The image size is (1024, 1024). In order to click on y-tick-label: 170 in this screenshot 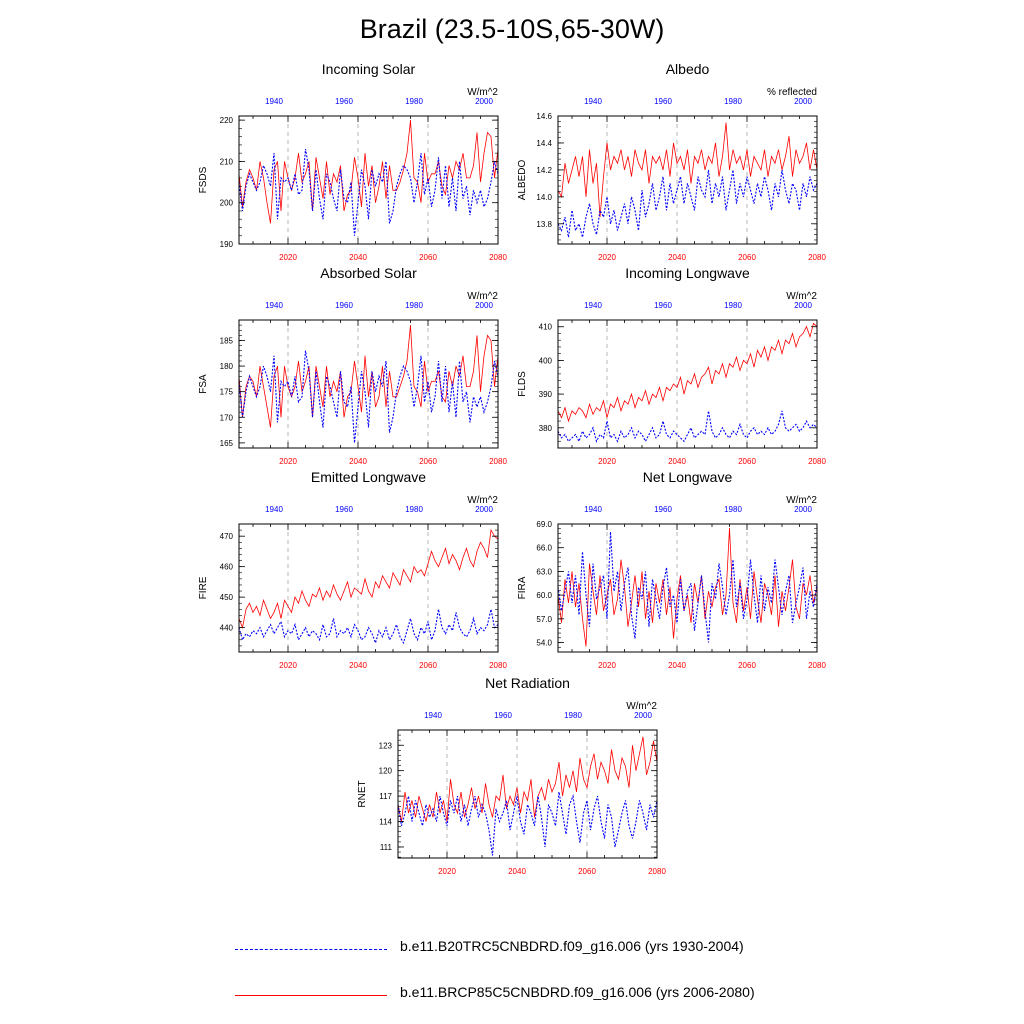, I will do `click(227, 417)`.